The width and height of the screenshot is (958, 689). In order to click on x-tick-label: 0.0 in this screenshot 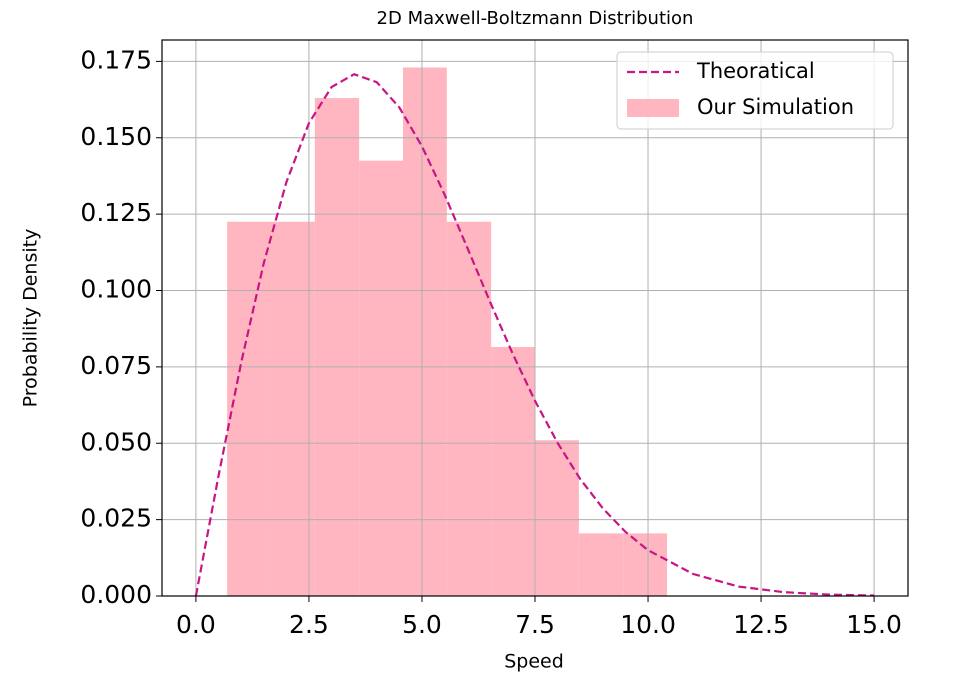, I will do `click(196, 624)`.